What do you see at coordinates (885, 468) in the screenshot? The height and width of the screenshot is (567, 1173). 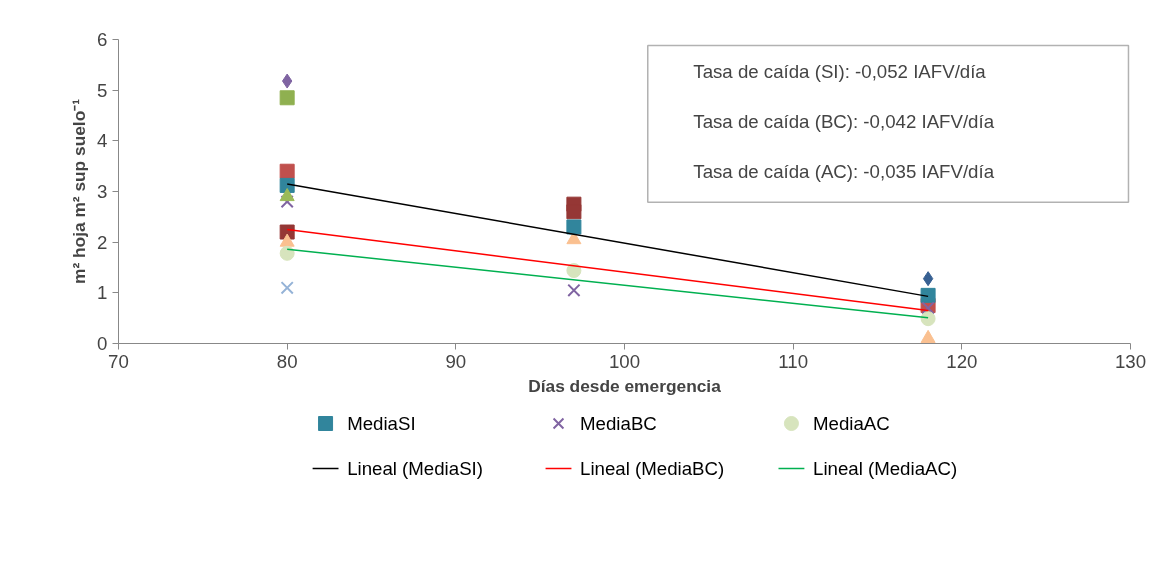 I see `legend-label: Lineal (MediaAC)` at bounding box center [885, 468].